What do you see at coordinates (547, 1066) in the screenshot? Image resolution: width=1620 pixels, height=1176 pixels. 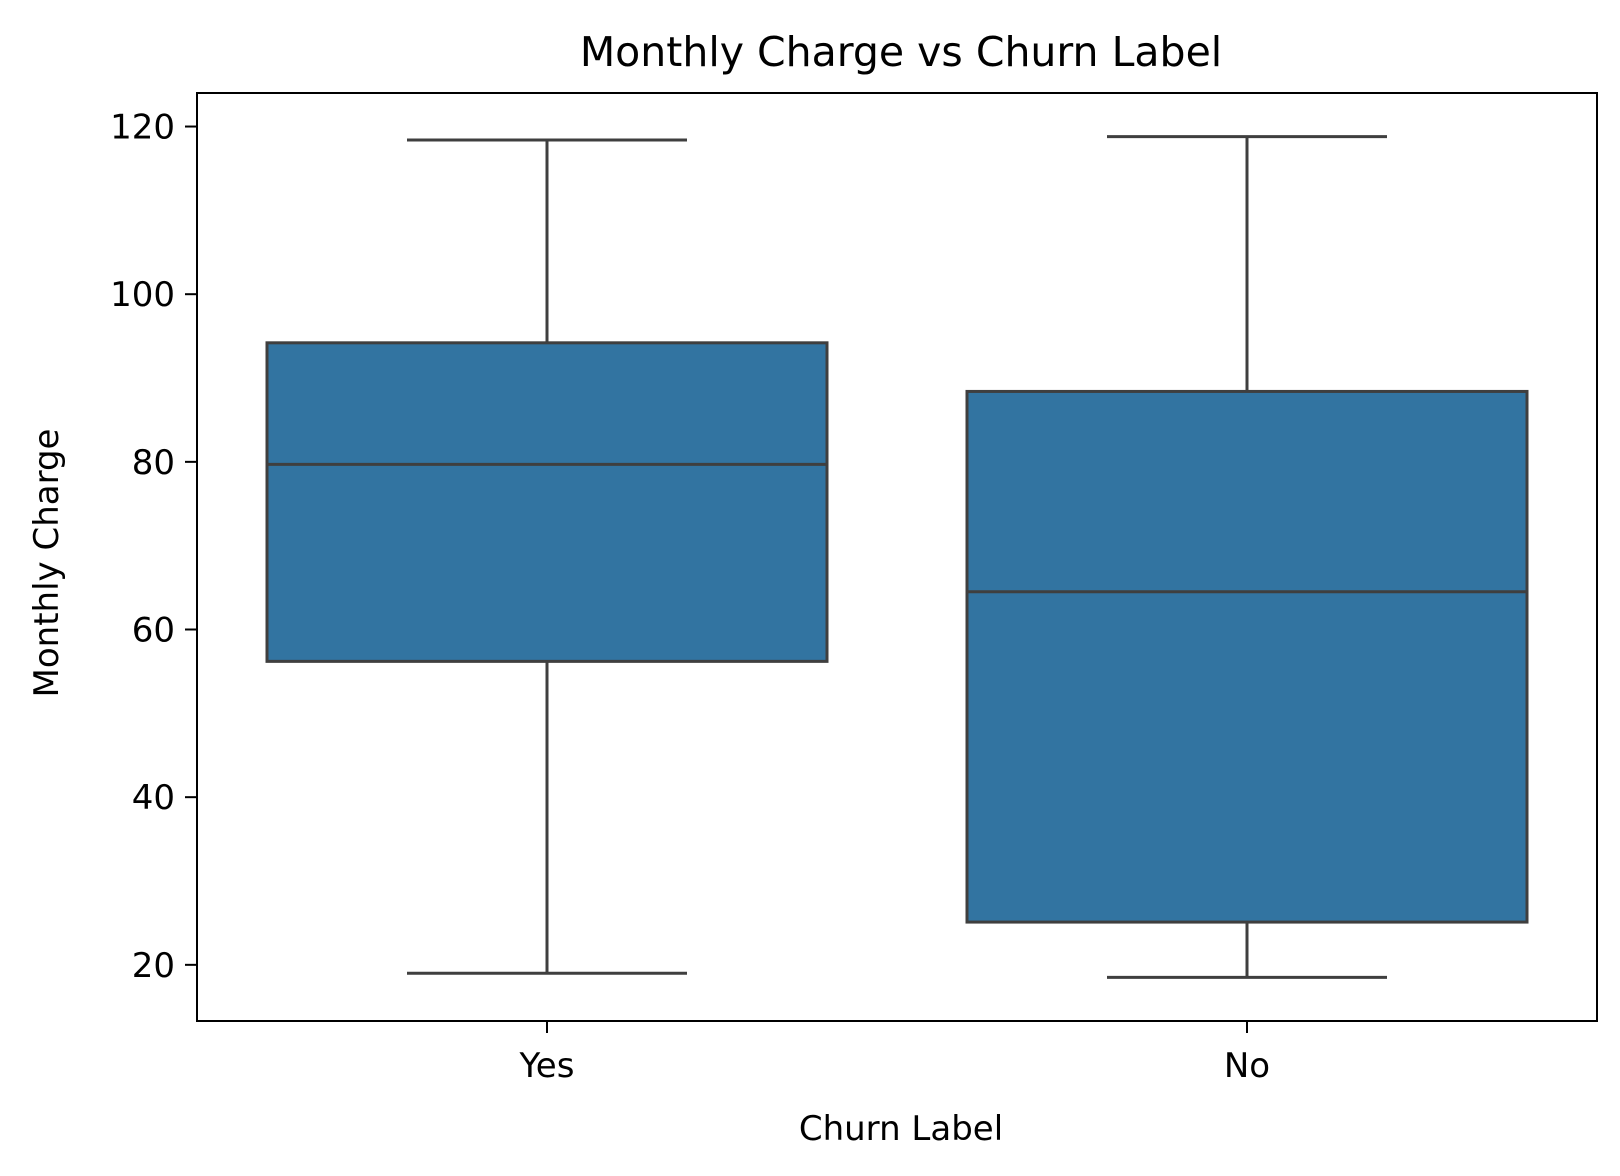 I see `x-tick-label-yes: Yes` at bounding box center [547, 1066].